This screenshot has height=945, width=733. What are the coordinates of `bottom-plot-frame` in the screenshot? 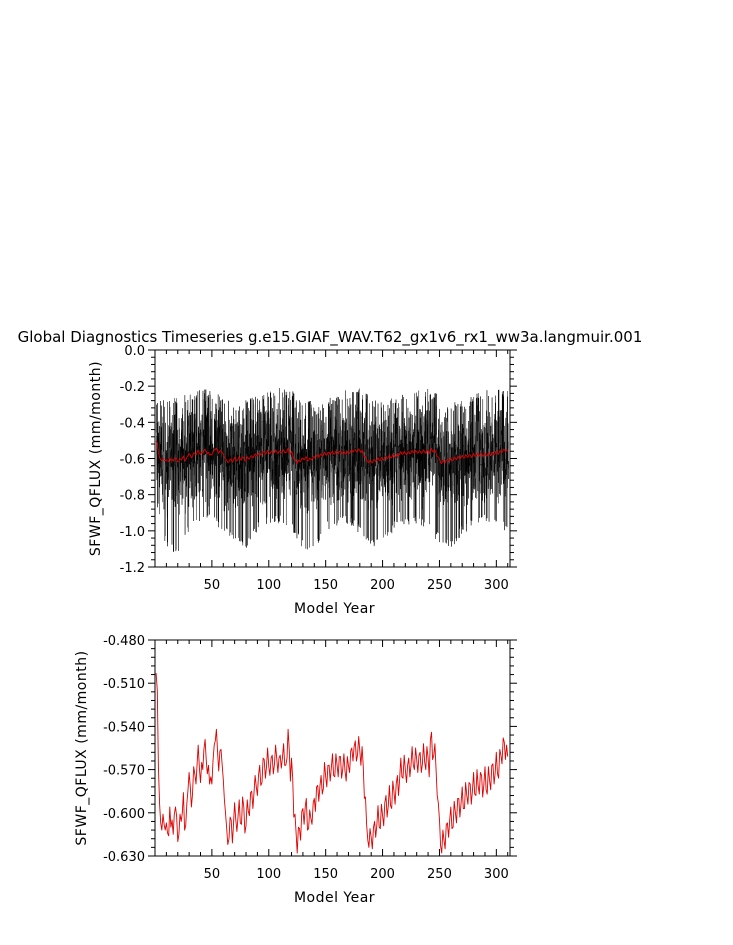 It's located at (332, 748).